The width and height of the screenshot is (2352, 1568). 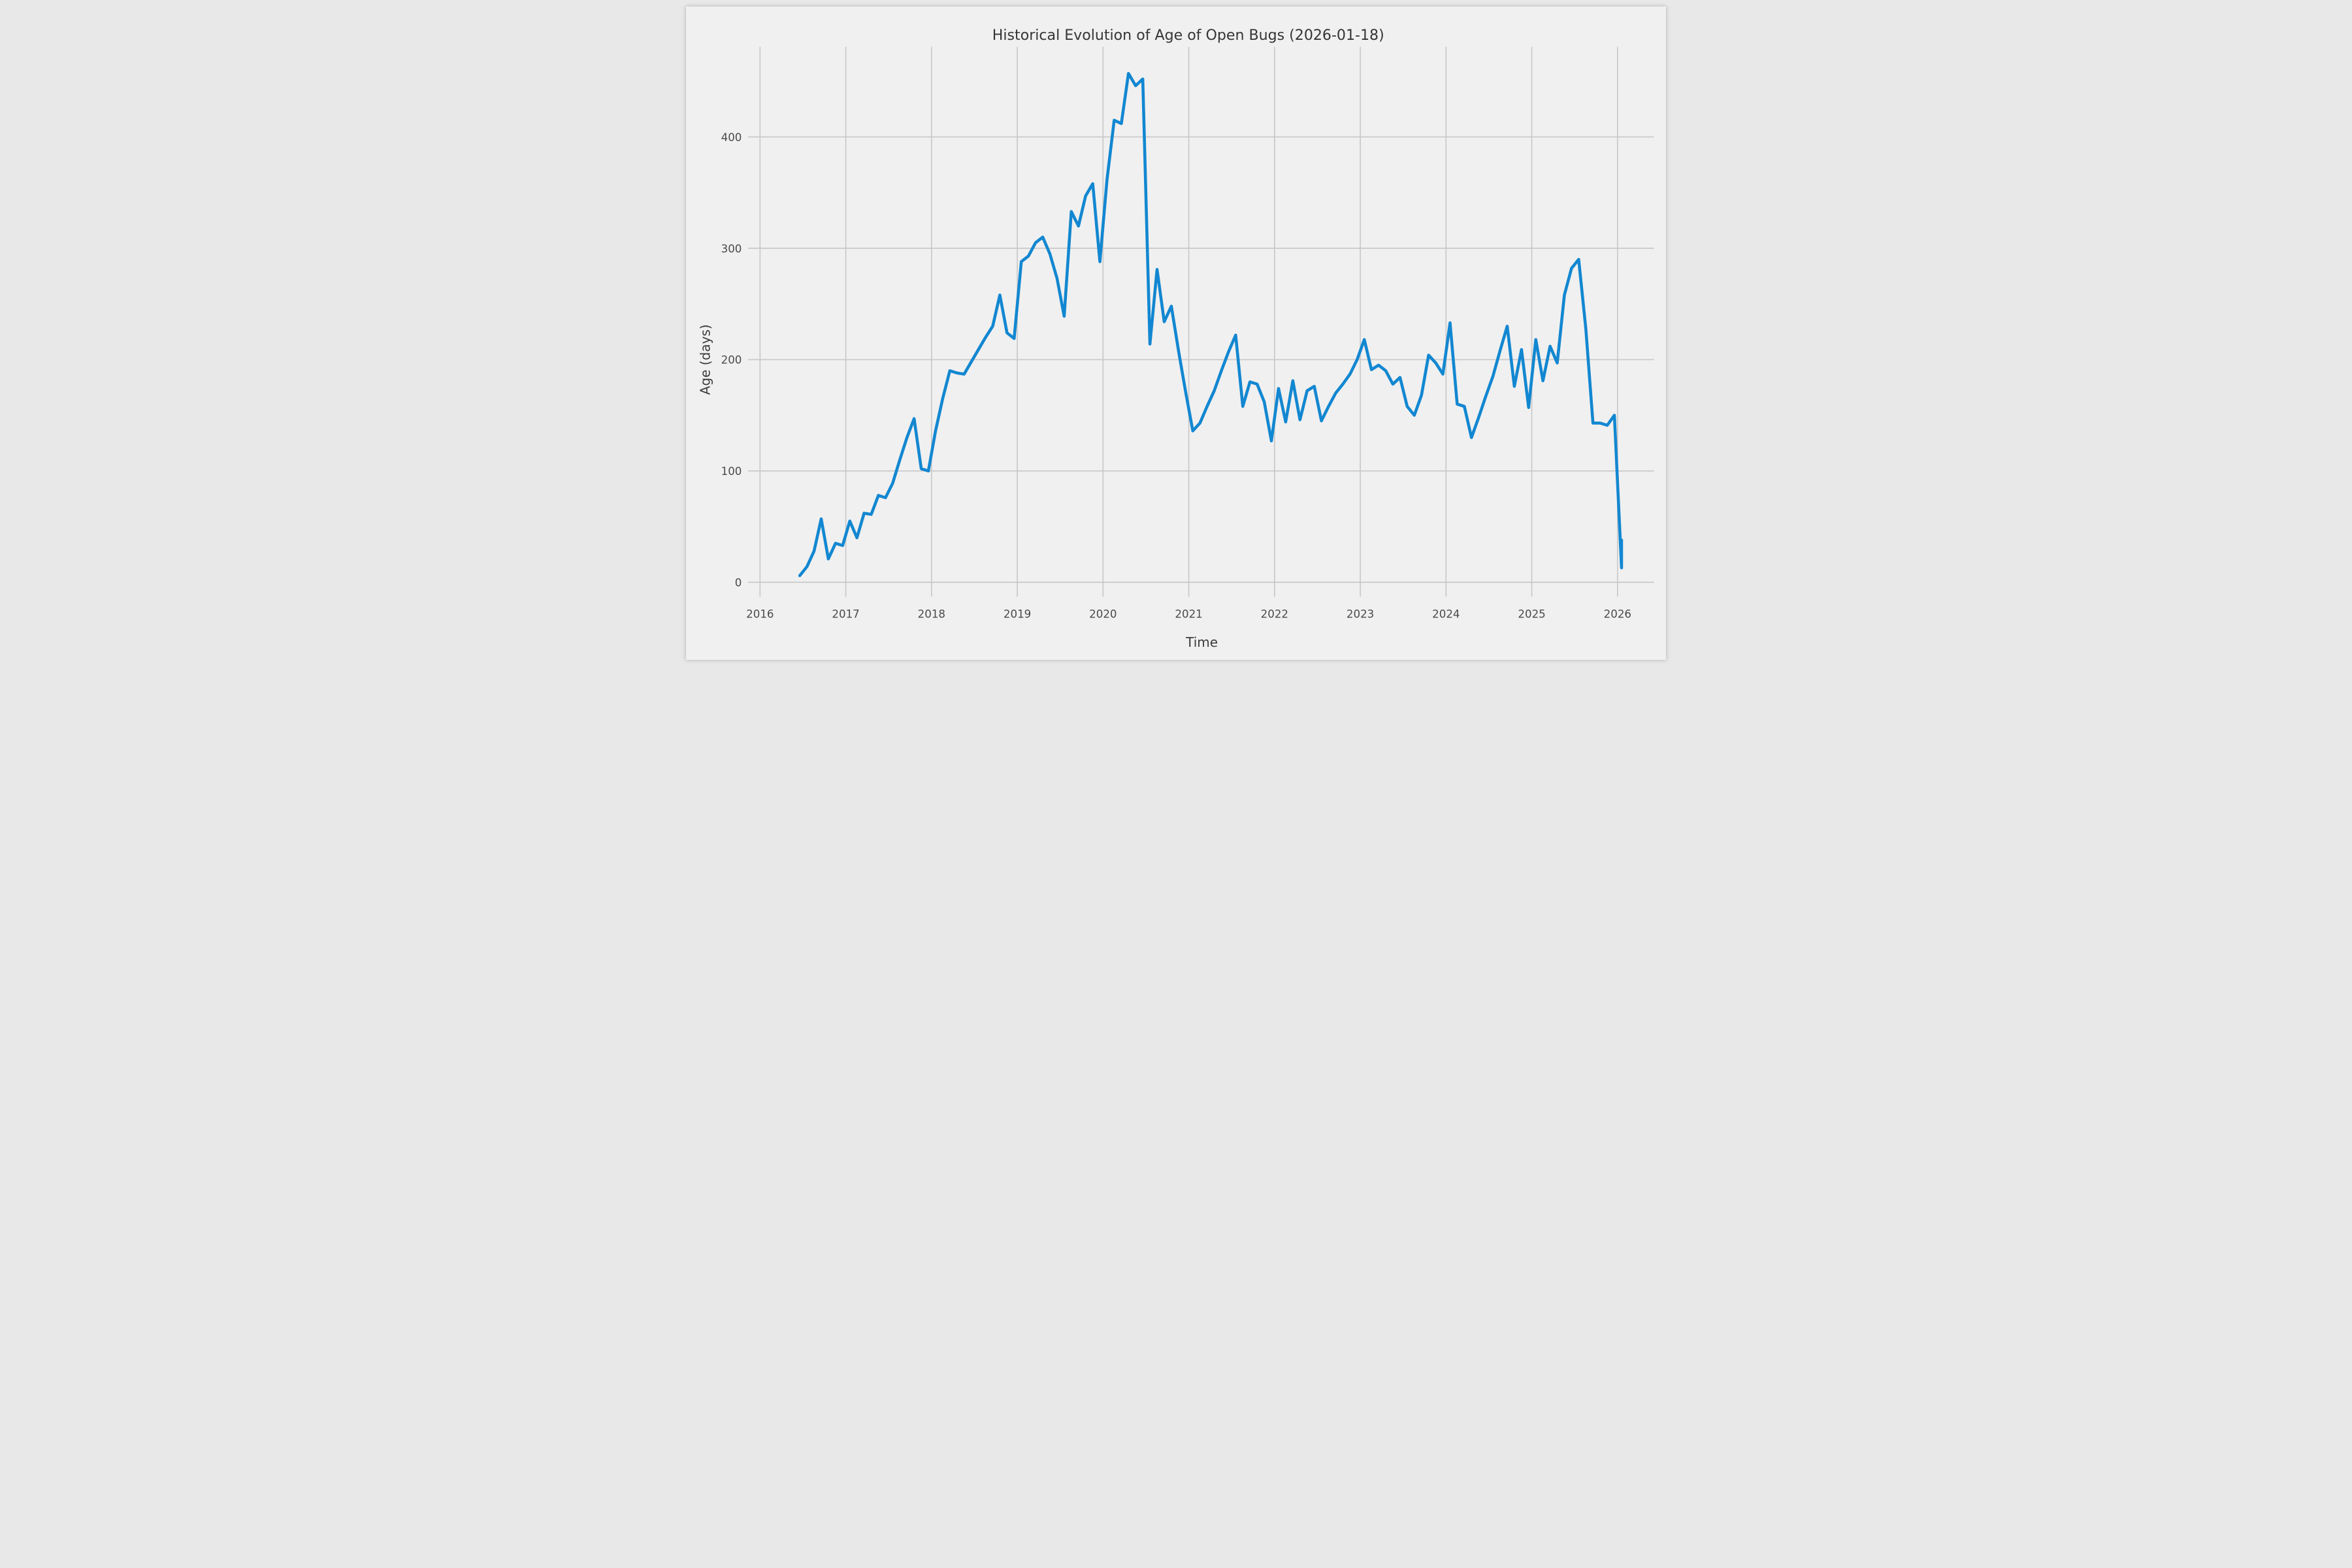 What do you see at coordinates (1201, 642) in the screenshot?
I see `x-axis-label: Time` at bounding box center [1201, 642].